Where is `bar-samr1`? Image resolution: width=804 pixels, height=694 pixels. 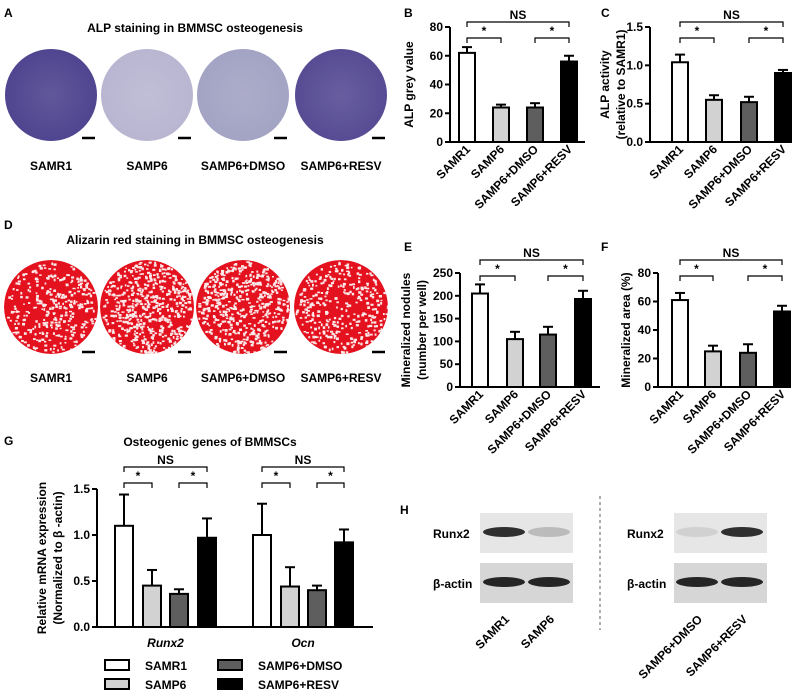 bar-samr1 is located at coordinates (480, 340).